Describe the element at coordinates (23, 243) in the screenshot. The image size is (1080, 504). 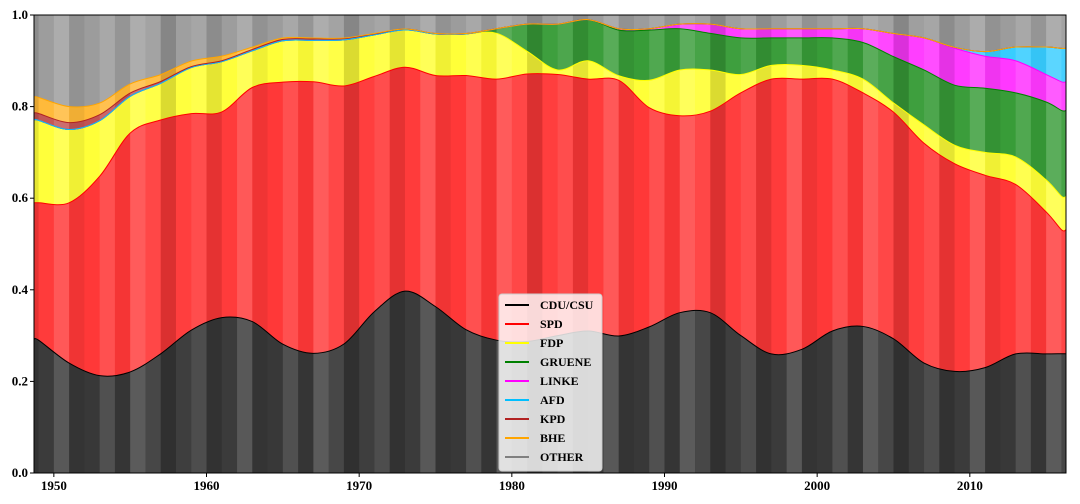
I see `y-axis: 0.0 0.2 0.4 0.6 0.8 1.0` at that location.